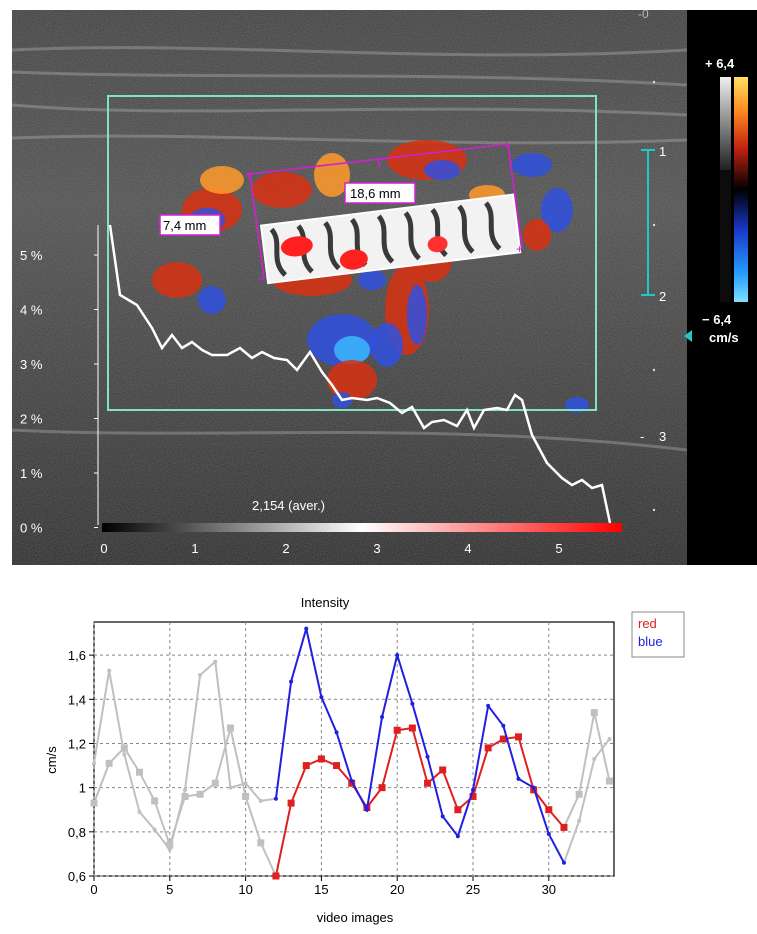 The height and width of the screenshot is (934, 757). Describe the element at coordinates (194, 548) in the screenshot. I see `curve-x-tick-label: 1` at that location.